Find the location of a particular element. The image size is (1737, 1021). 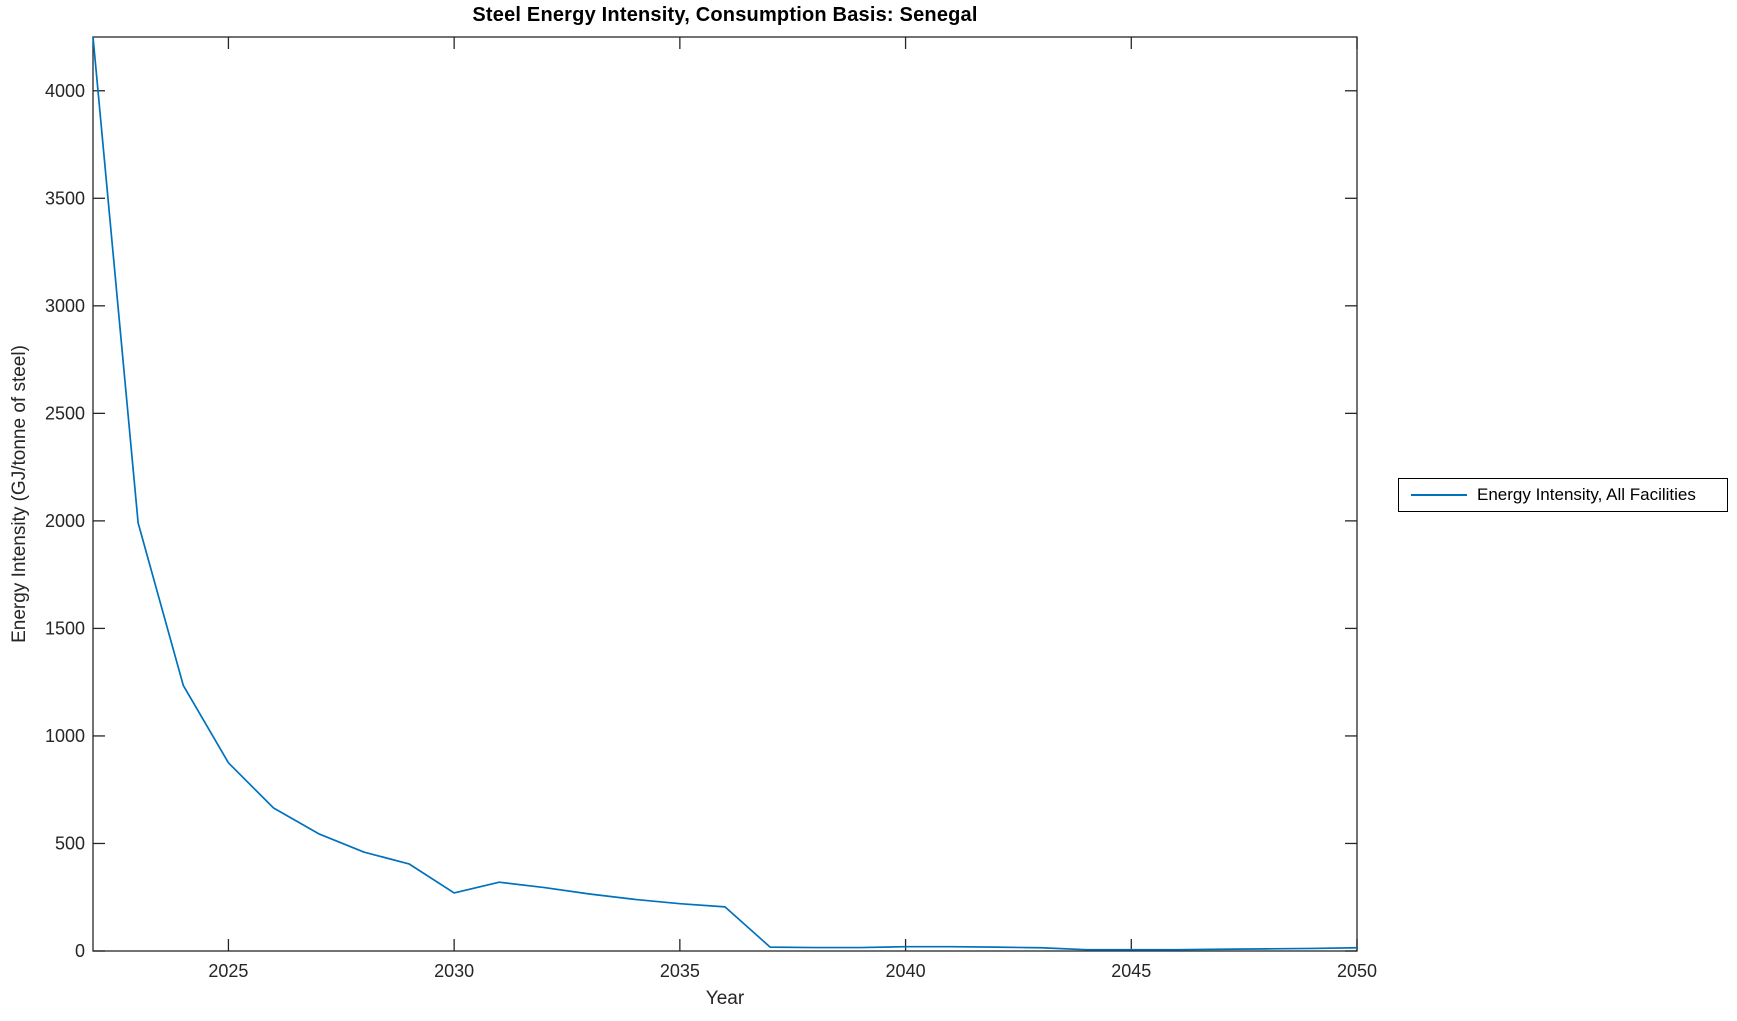

y-tick-label: 0 is located at coordinates (80, 951).